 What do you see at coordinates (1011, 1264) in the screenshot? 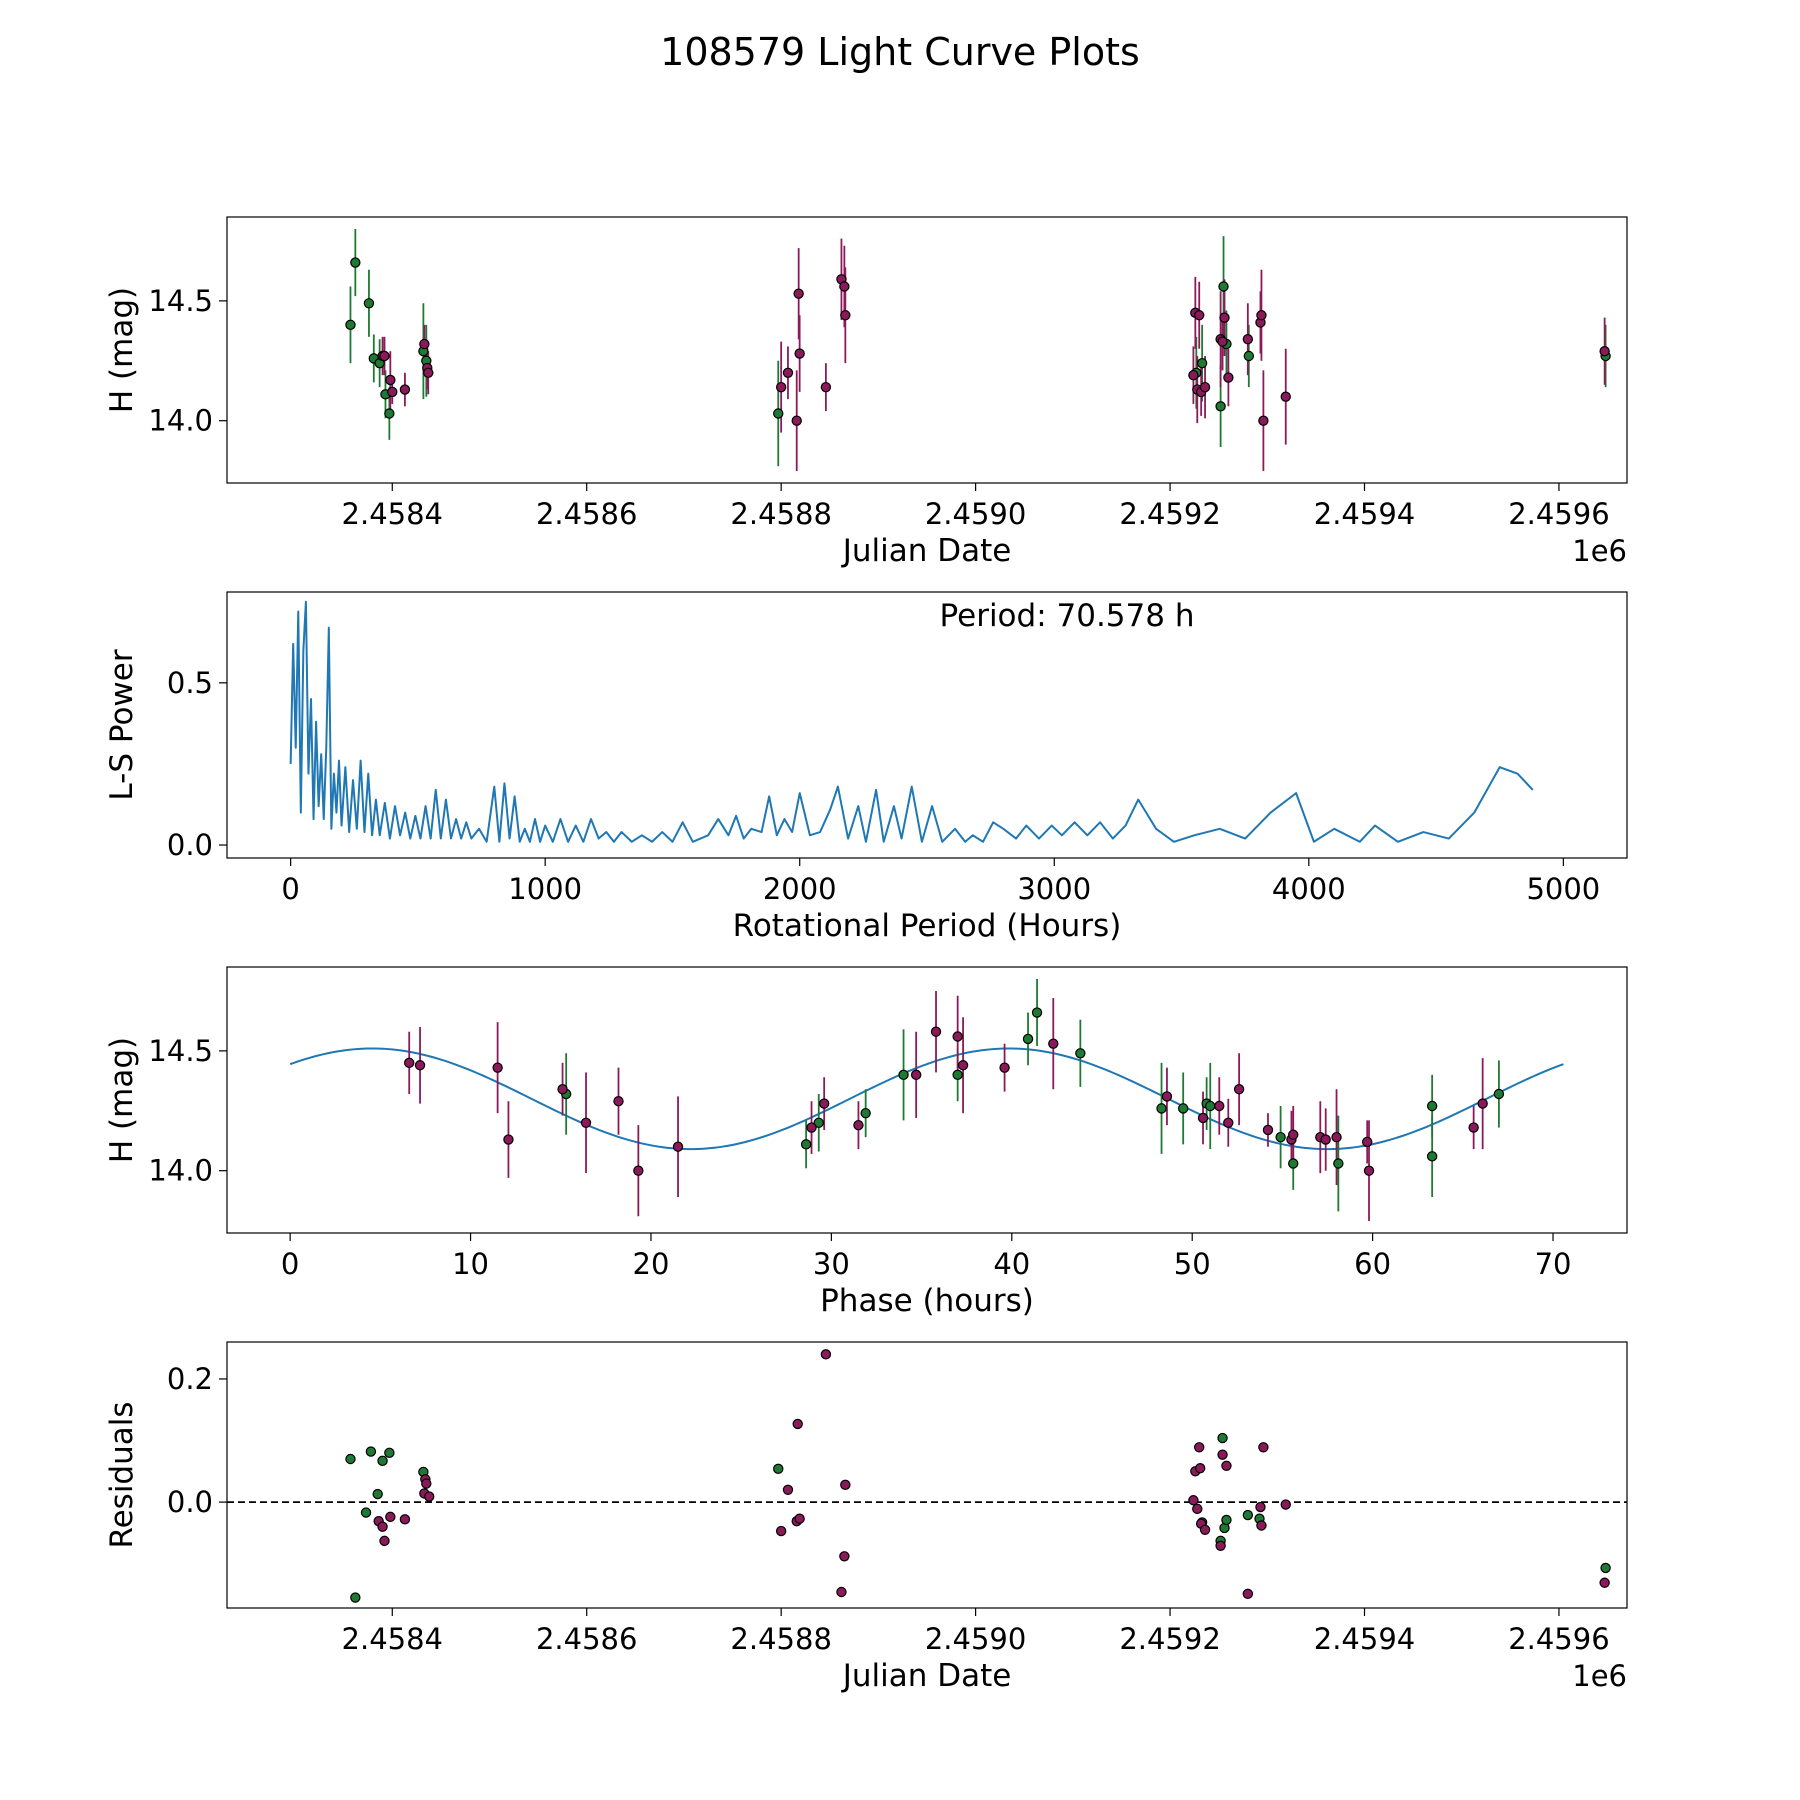
I see `x-tick-label: 40` at bounding box center [1011, 1264].